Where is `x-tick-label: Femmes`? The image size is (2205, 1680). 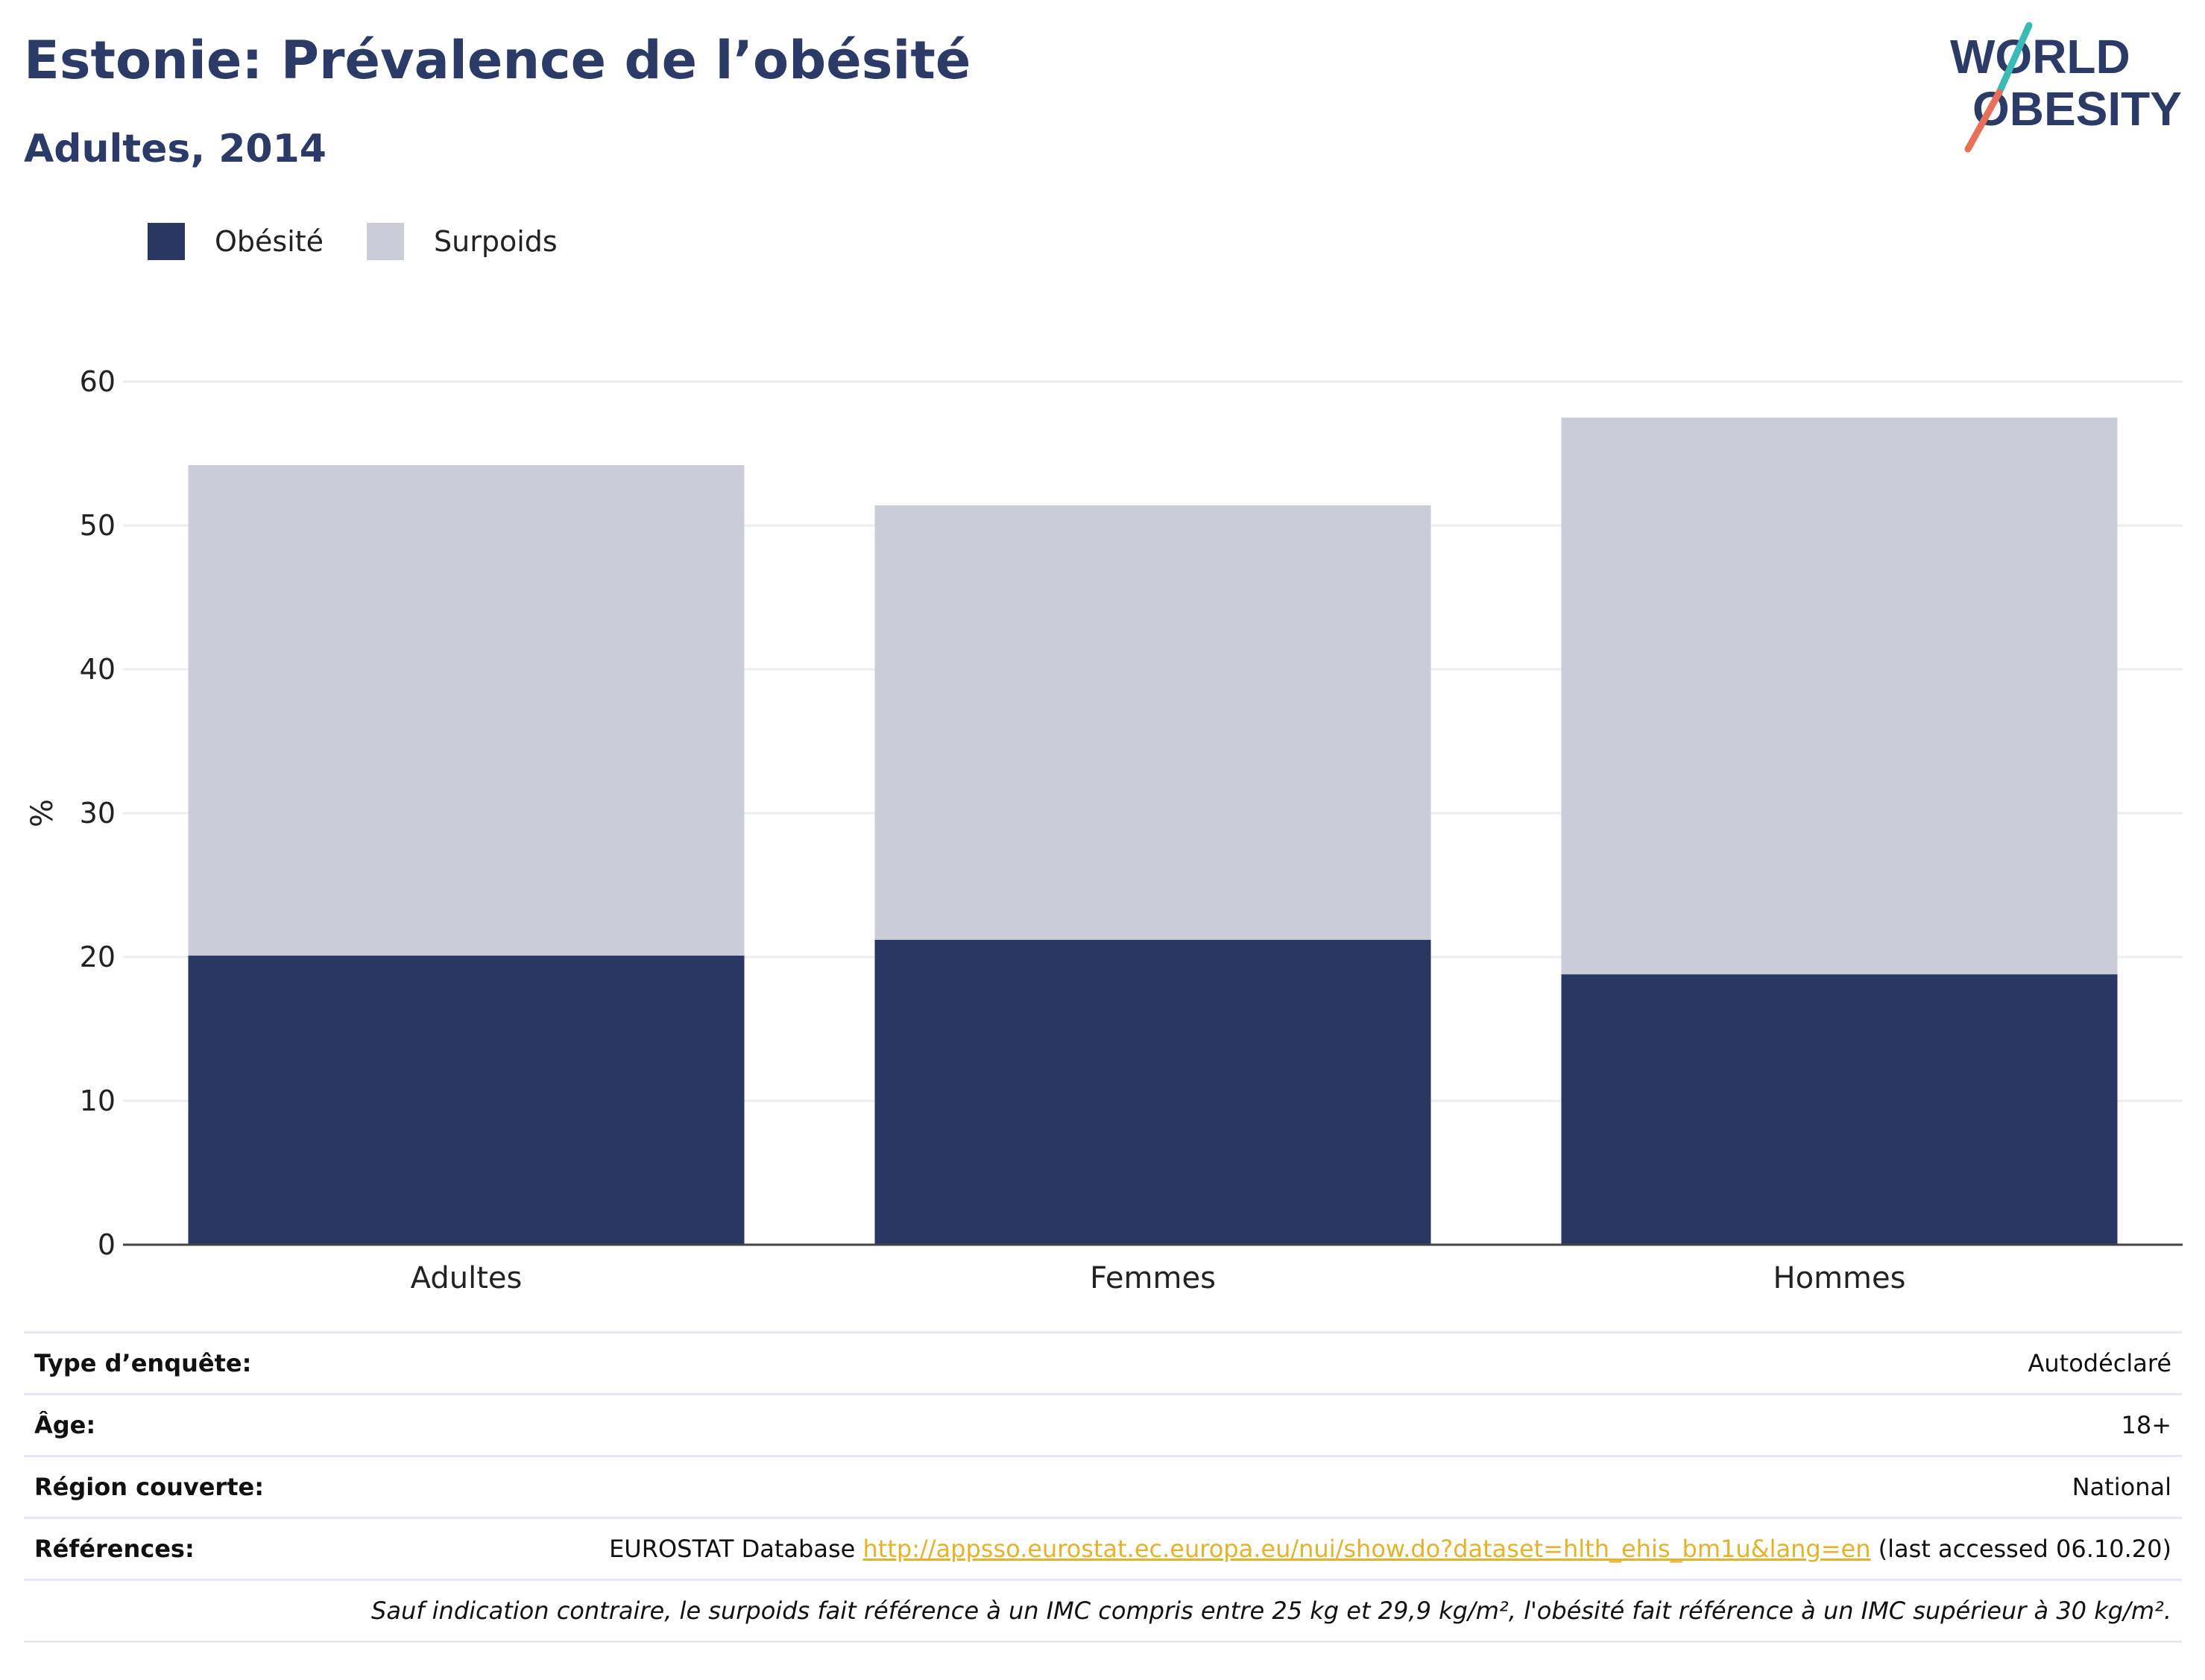 x-tick-label: Femmes is located at coordinates (1153, 1278).